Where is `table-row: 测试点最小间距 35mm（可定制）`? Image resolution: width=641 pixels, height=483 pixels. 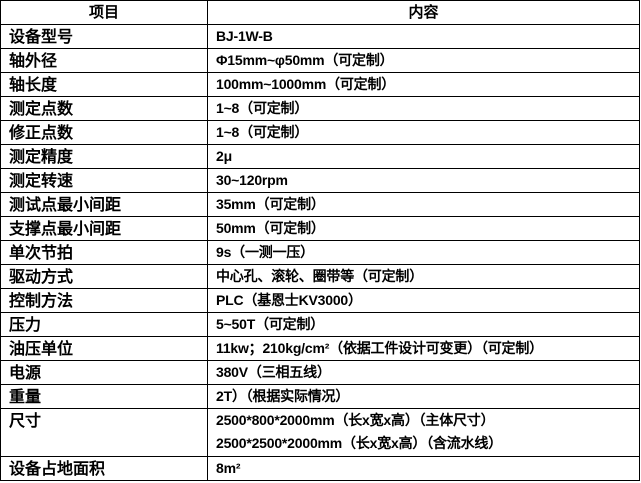
table-row: 测试点最小间距 35mm（可定制） is located at coordinates (320, 204).